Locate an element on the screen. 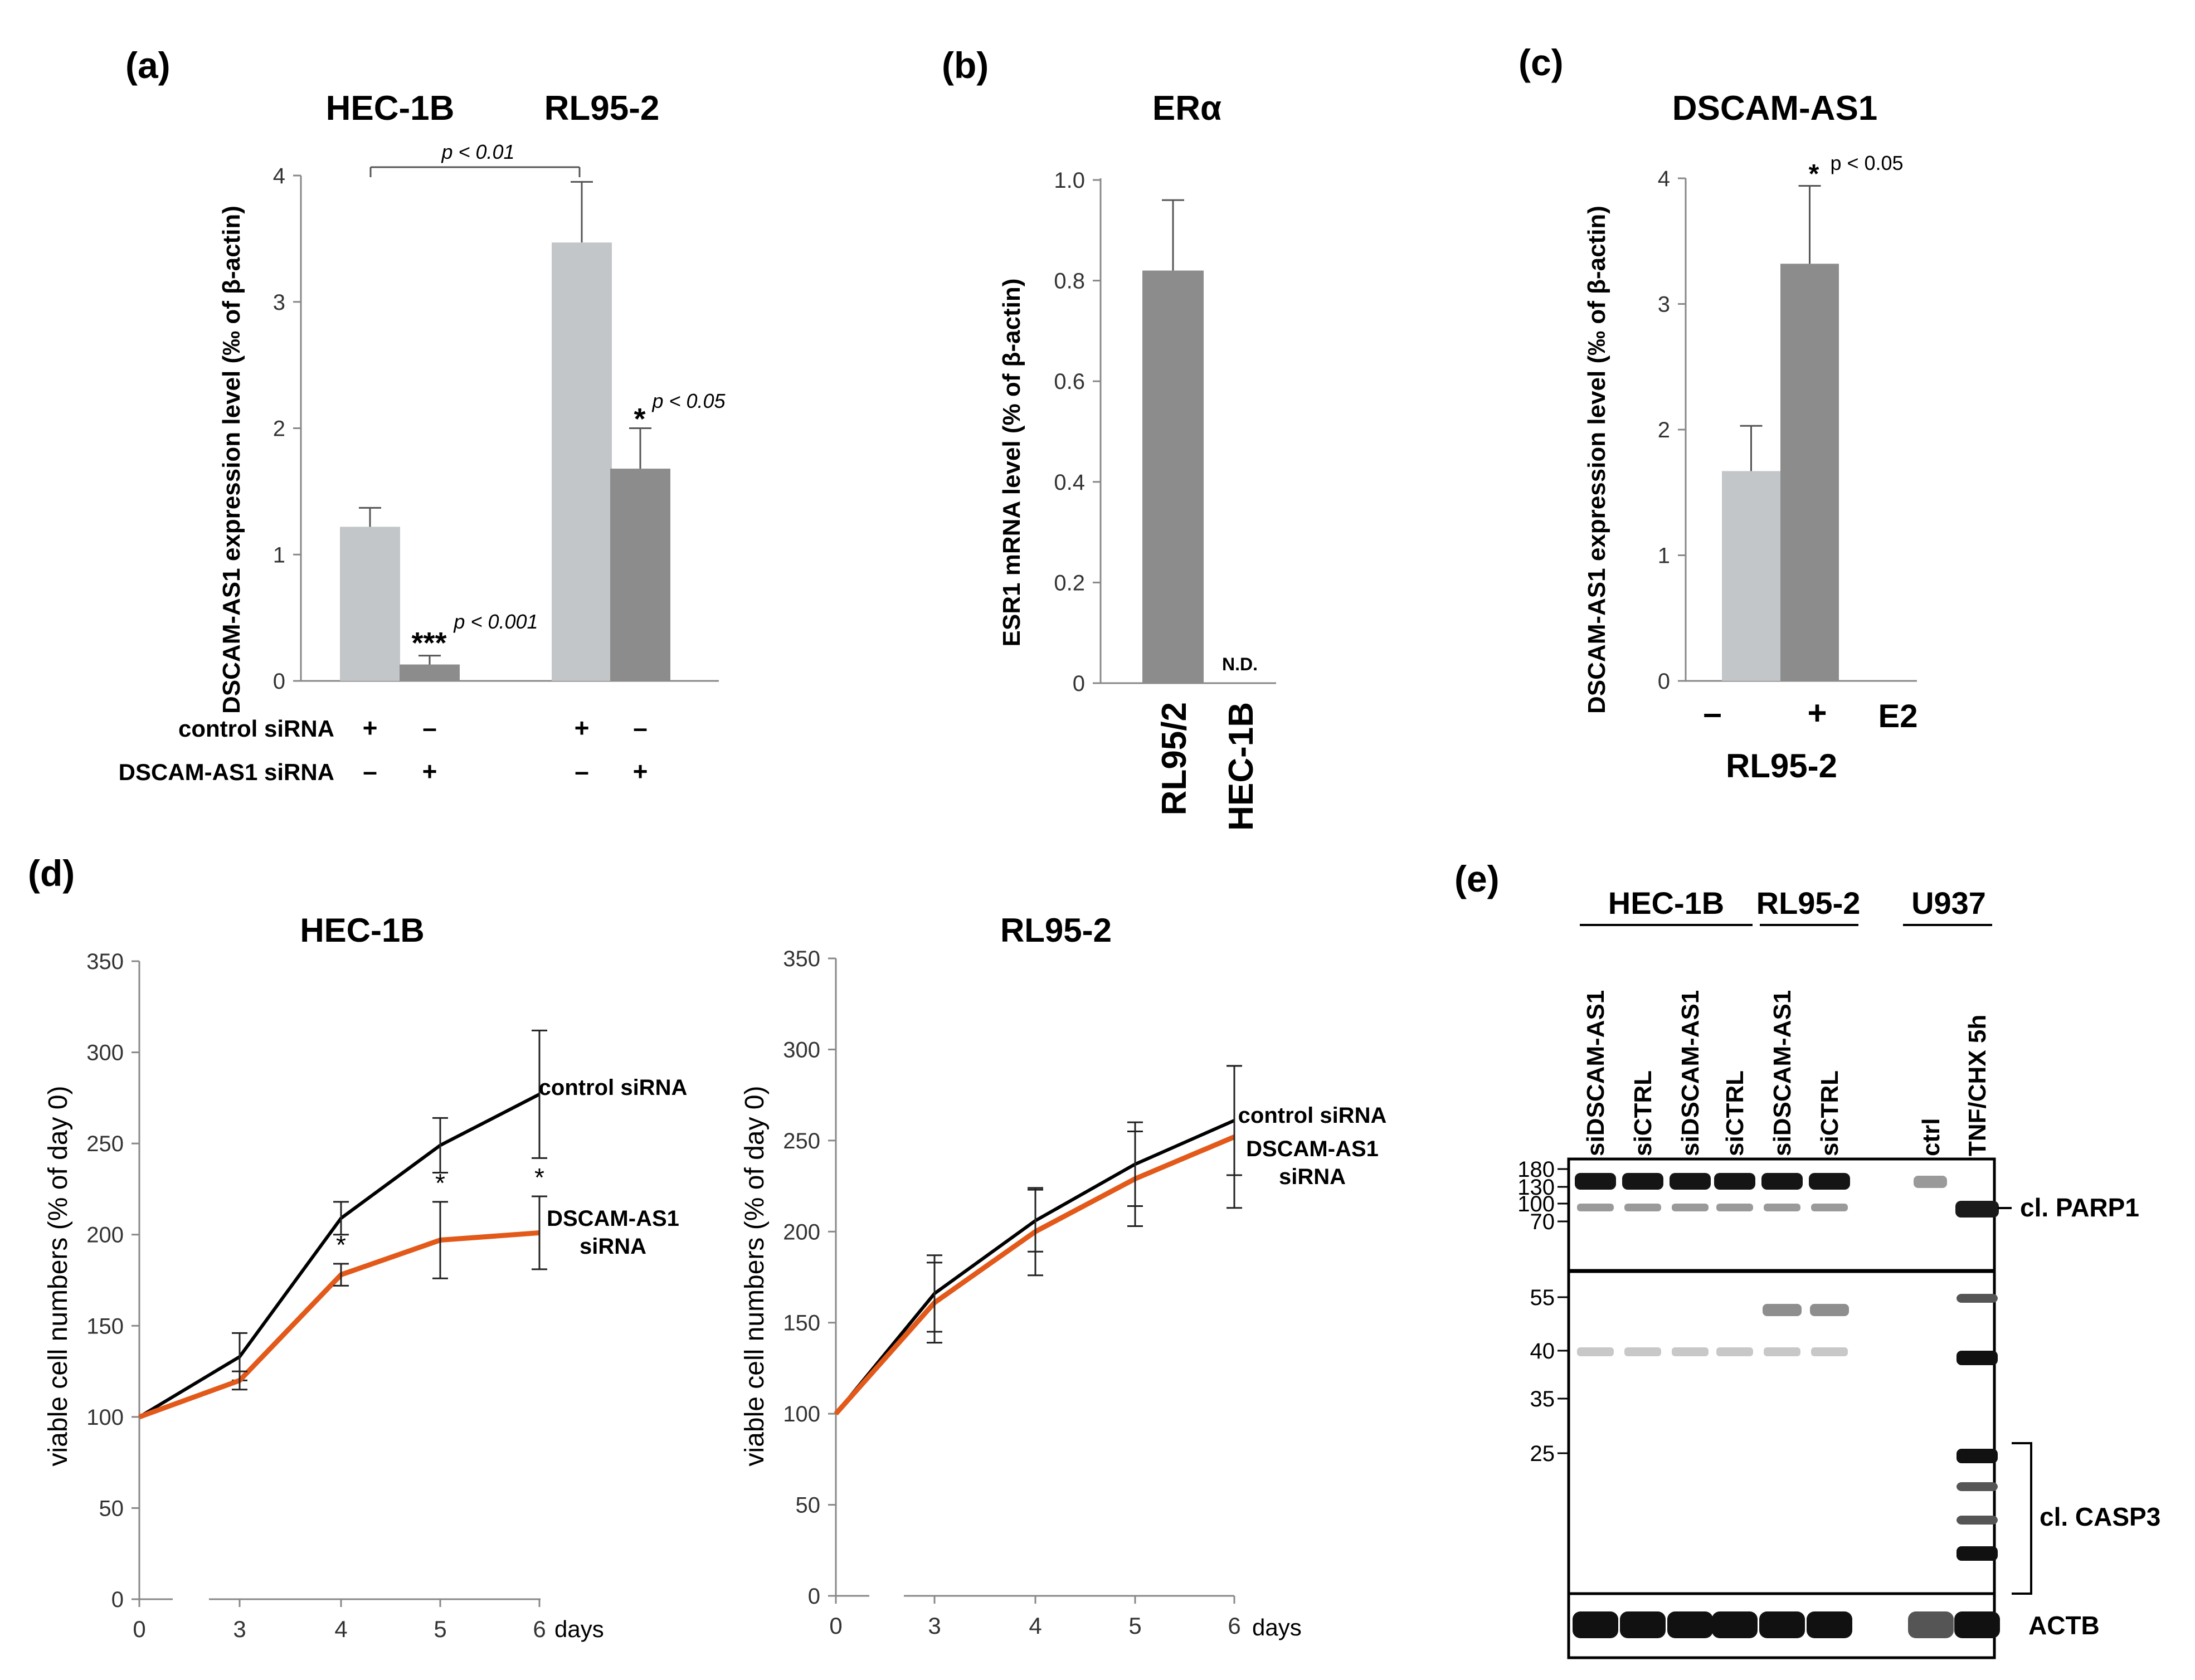 The image size is (2195, 1680). marker-mid-0: 55 is located at coordinates (1542, 1298).